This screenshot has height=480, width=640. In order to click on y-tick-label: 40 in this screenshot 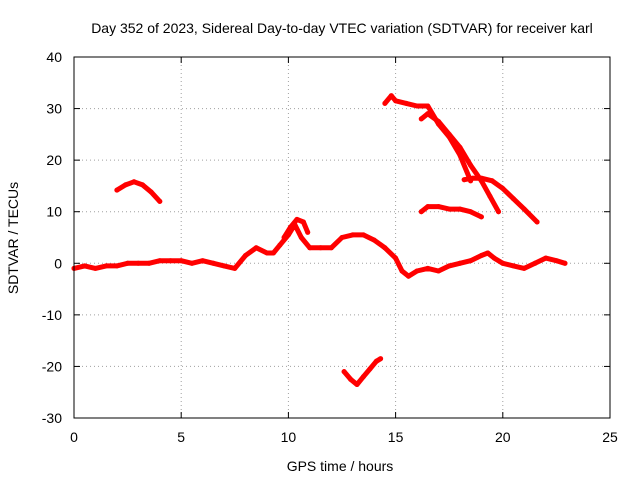, I will do `click(54, 57)`.